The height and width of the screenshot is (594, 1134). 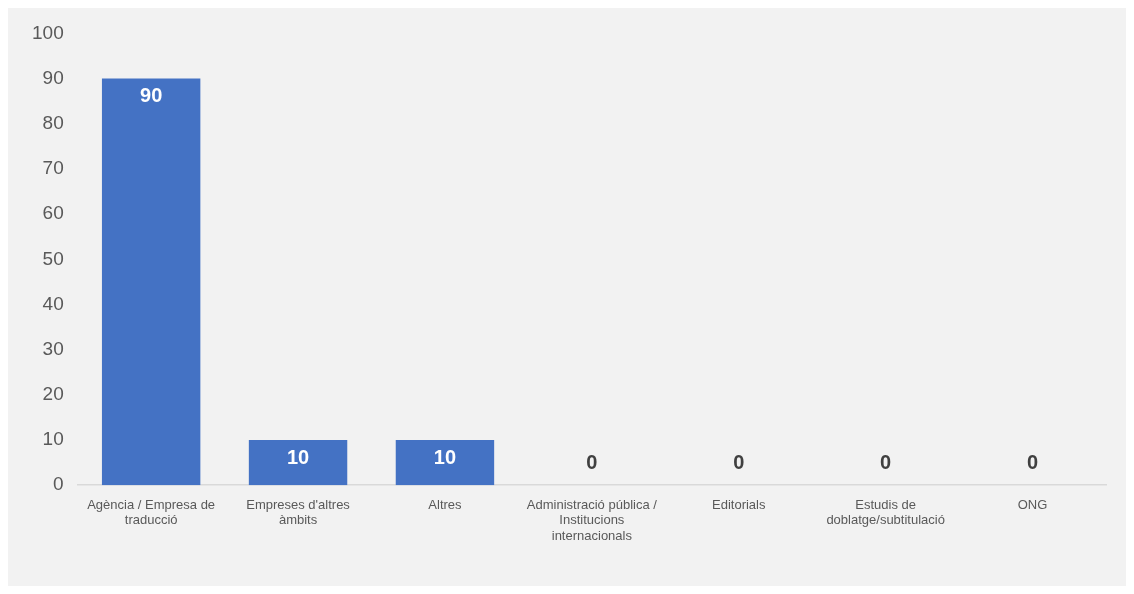 I want to click on y-tick-label: 10, so click(x=53, y=439).